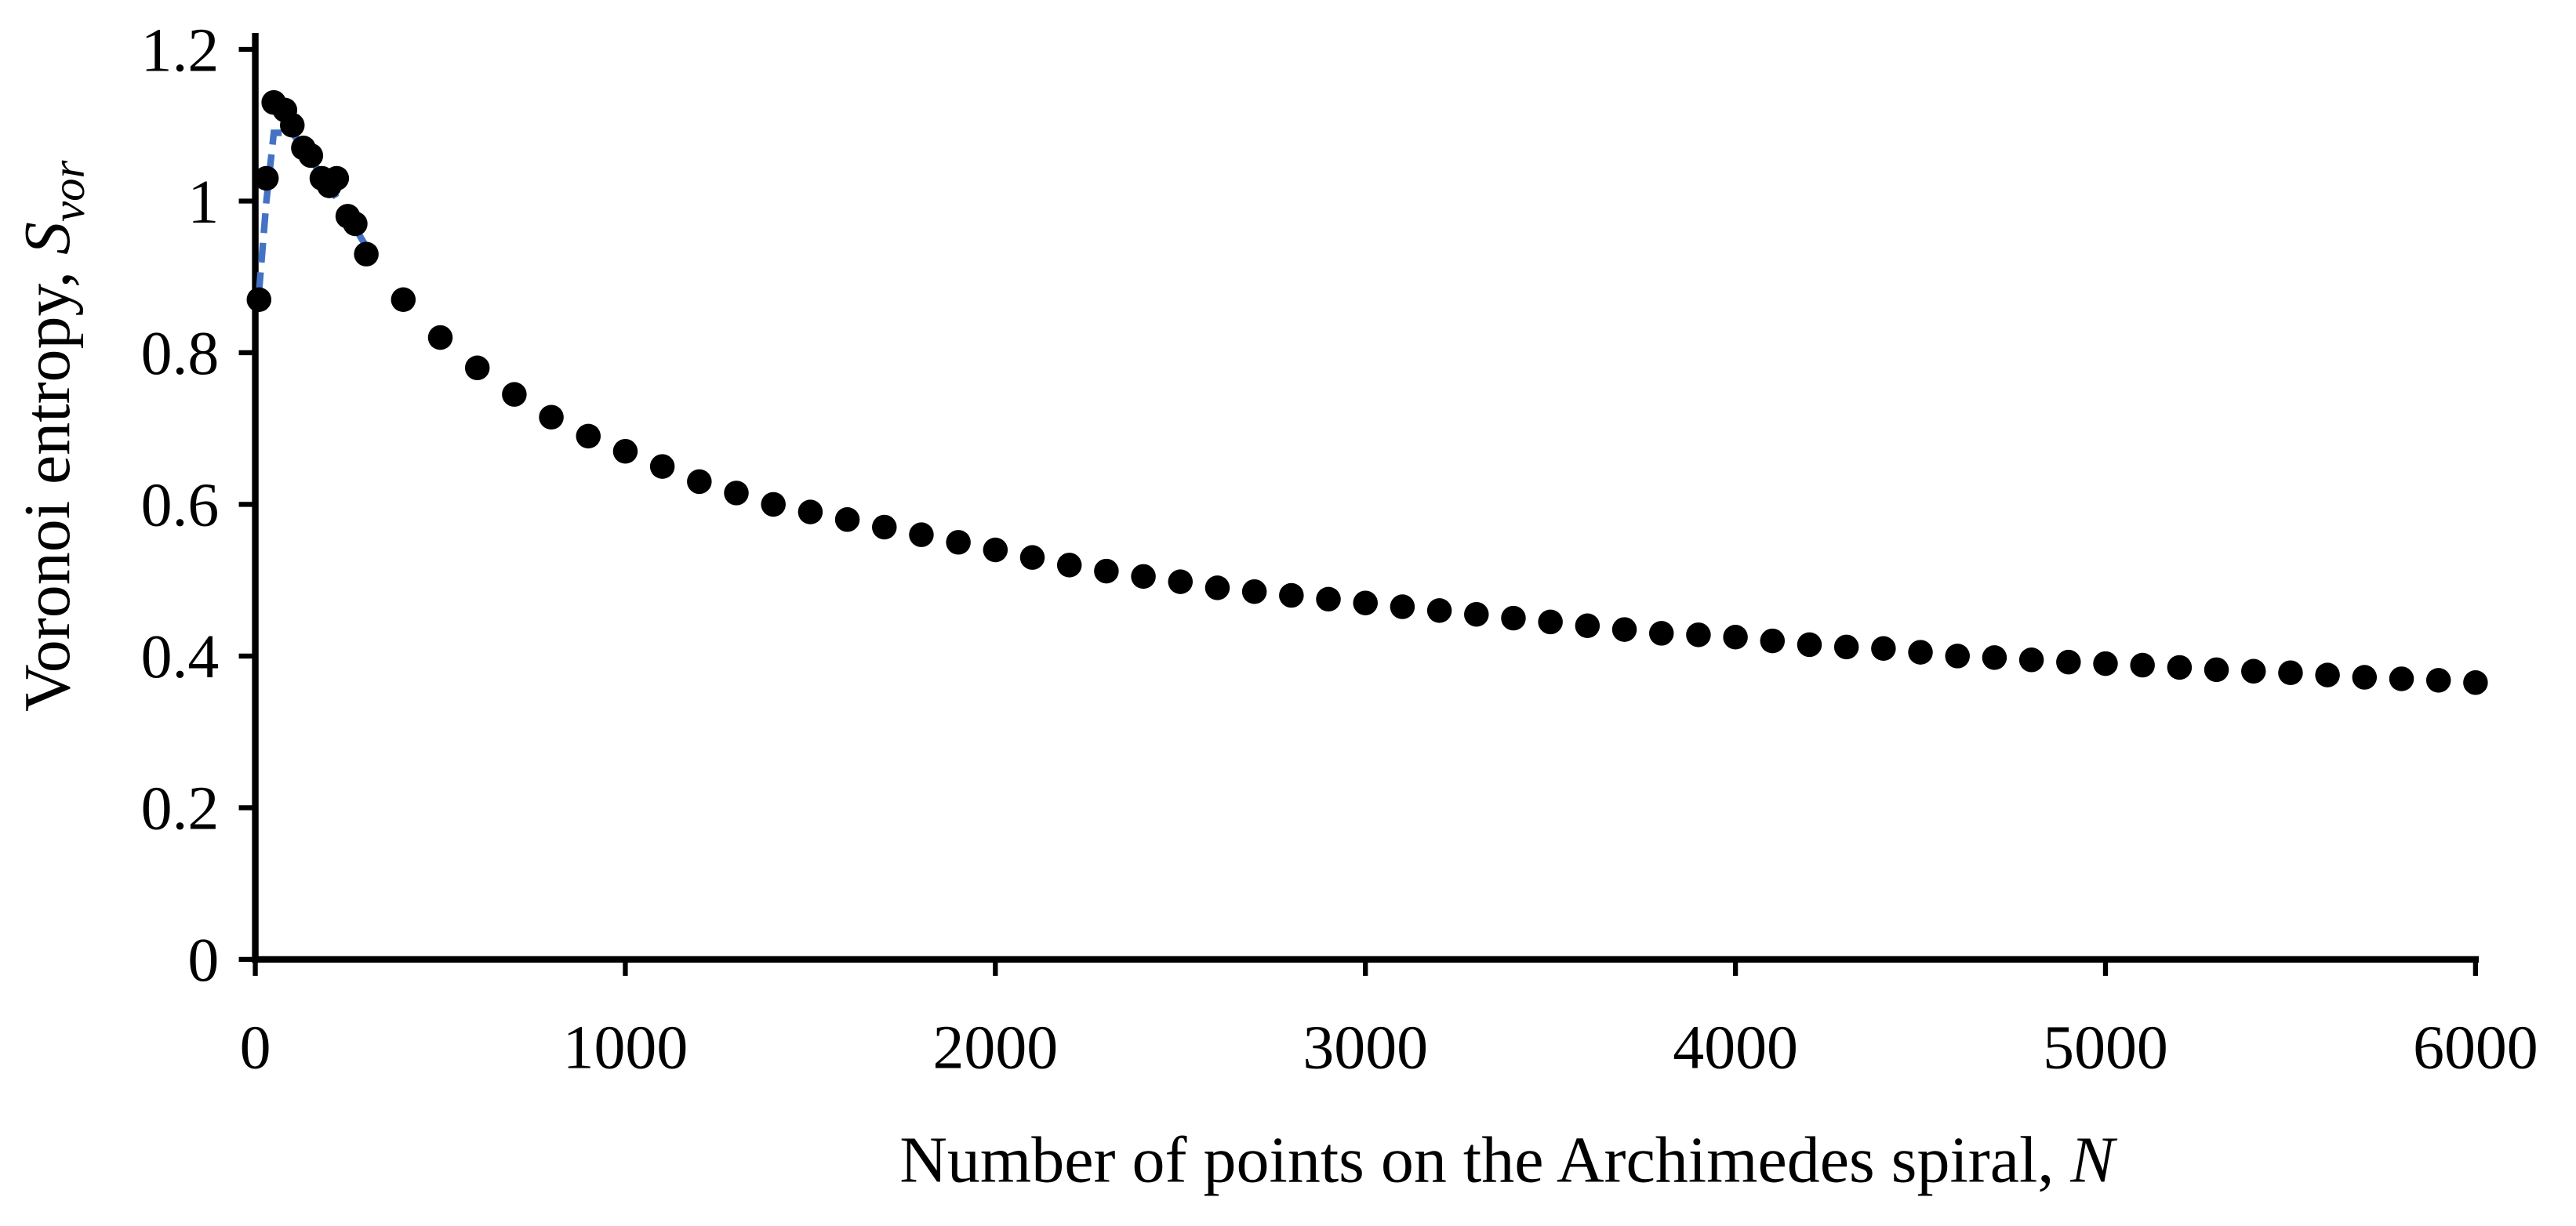 Image resolution: width=2576 pixels, height=1226 pixels. Describe the element at coordinates (180, 808) in the screenshot. I see `y-tick-label: 0.2` at that location.